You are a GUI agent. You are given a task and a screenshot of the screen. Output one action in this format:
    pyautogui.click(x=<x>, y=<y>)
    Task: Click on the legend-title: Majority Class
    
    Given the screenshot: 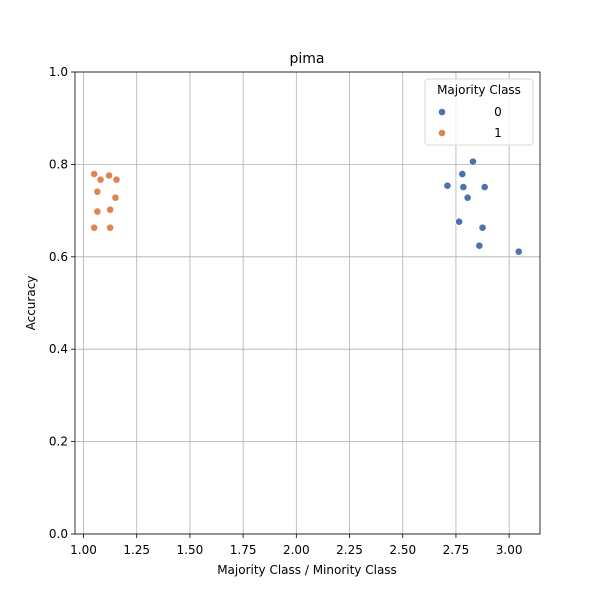 What is the action you would take?
    pyautogui.click(x=479, y=90)
    